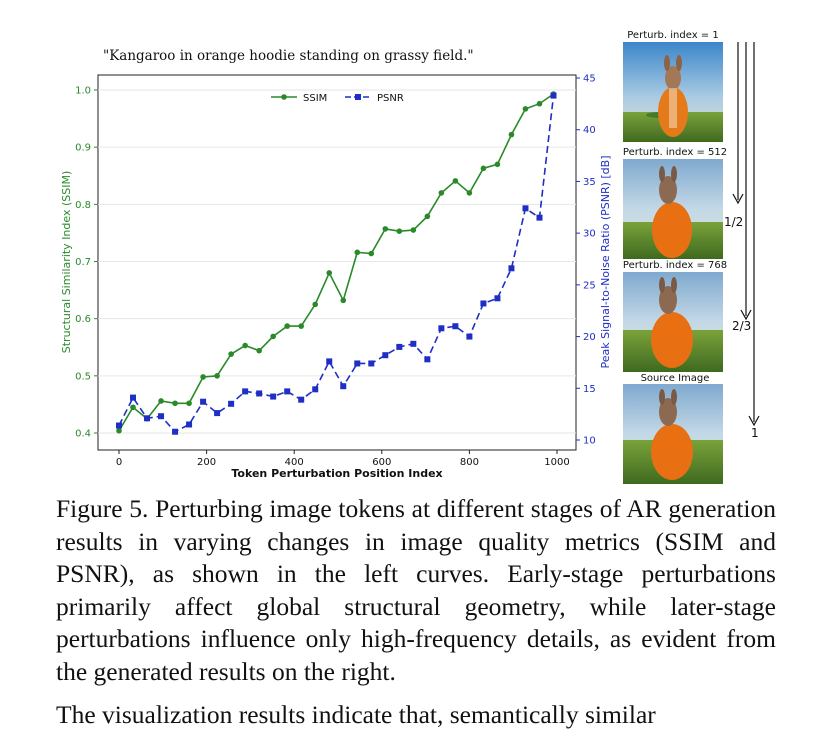 This screenshot has height=730, width=820. Describe the element at coordinates (66, 262) in the screenshot. I see `y-axis-label-left: Structural Similarity Index (SSIM)` at that location.